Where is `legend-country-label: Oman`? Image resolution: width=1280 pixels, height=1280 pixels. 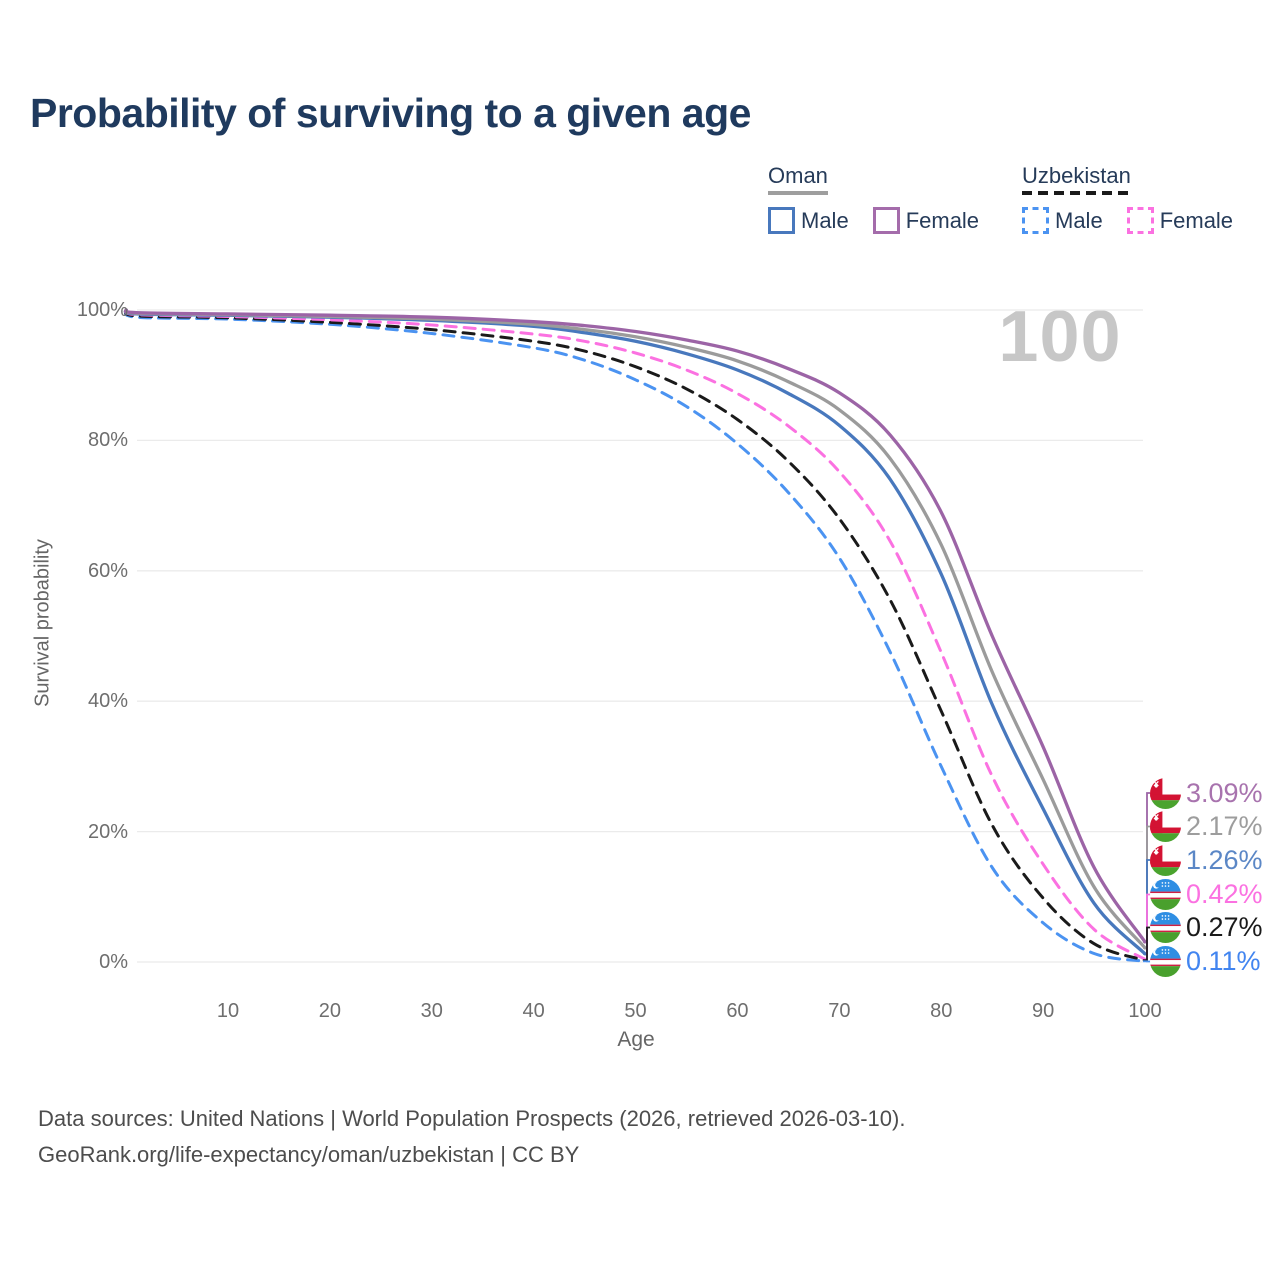
legend-country-label: Oman is located at coordinates (798, 180).